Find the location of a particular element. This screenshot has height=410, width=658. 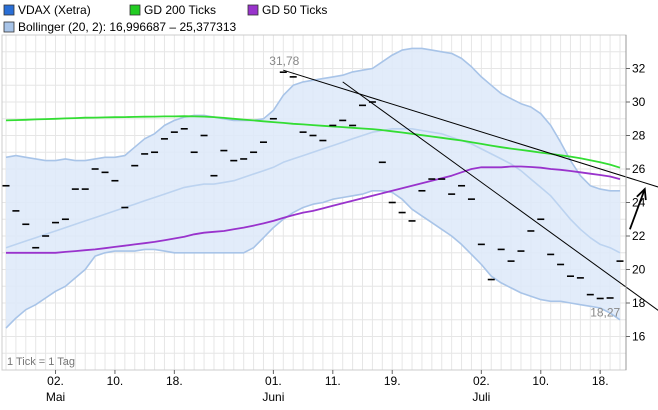

y-tick-label: 28 is located at coordinates (639, 136).